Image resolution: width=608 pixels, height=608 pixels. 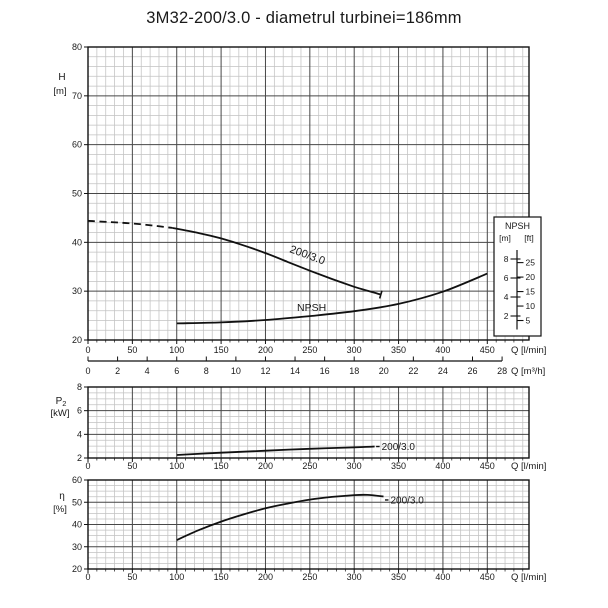 I want to click on x2-tick-label: 2, so click(x=117, y=371).